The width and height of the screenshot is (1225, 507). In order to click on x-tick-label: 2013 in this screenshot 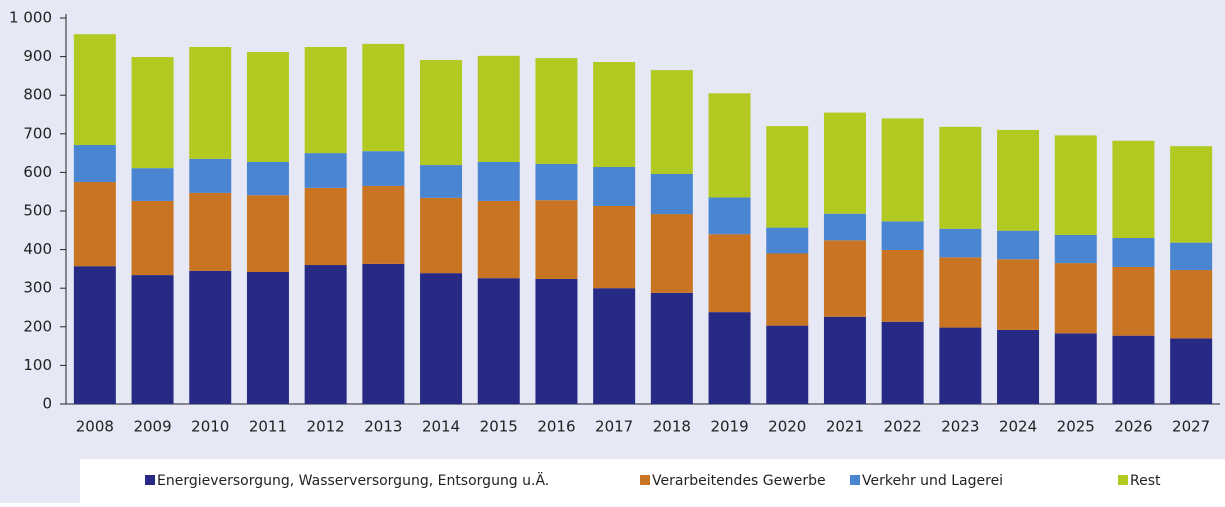, I will do `click(383, 427)`.